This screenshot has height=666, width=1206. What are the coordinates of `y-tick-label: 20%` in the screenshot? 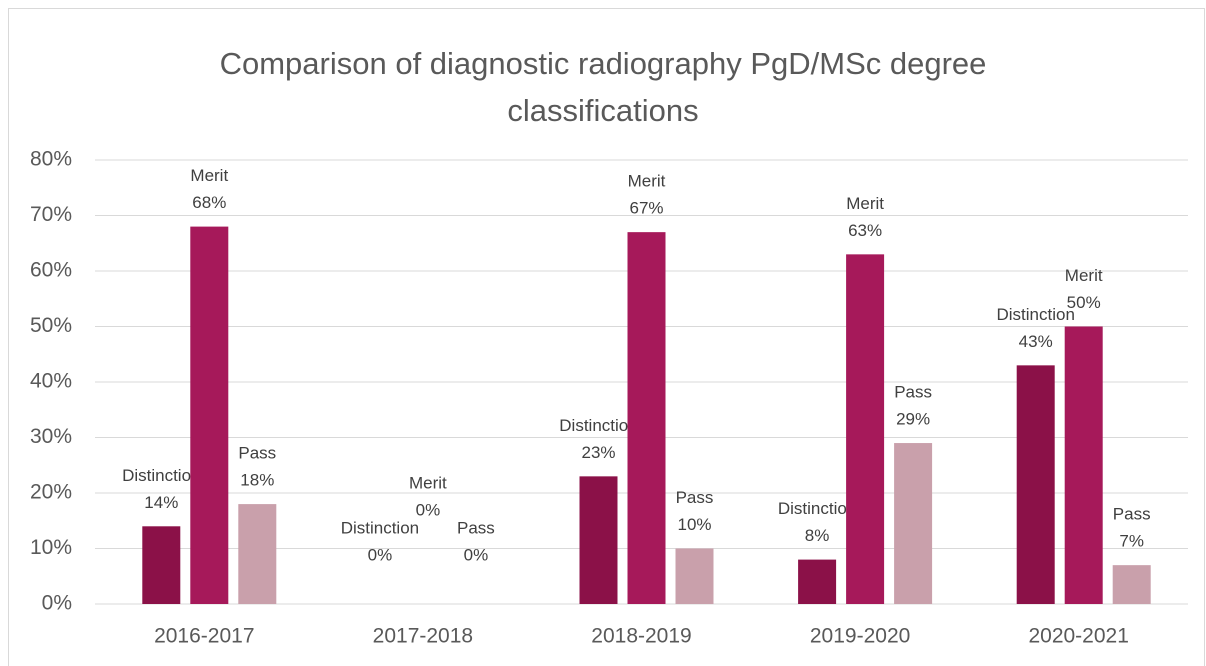 It's located at (51, 492).